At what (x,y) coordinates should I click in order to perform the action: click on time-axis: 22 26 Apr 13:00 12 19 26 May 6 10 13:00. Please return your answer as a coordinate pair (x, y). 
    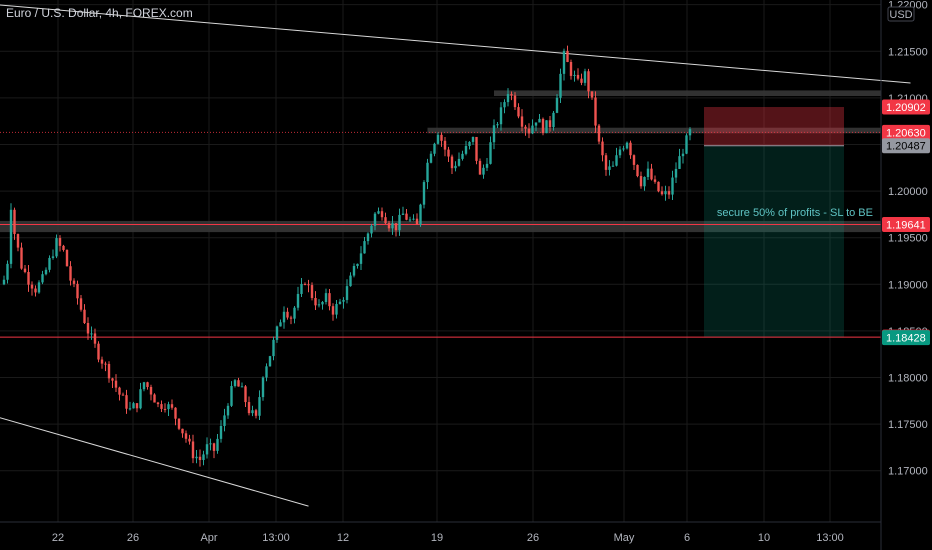
    Looking at the image, I should click on (448, 538).